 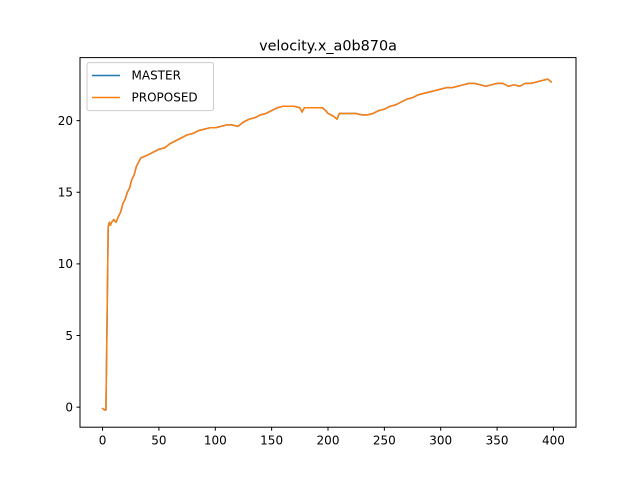 I want to click on x-tick-label: 100, so click(x=215, y=441).